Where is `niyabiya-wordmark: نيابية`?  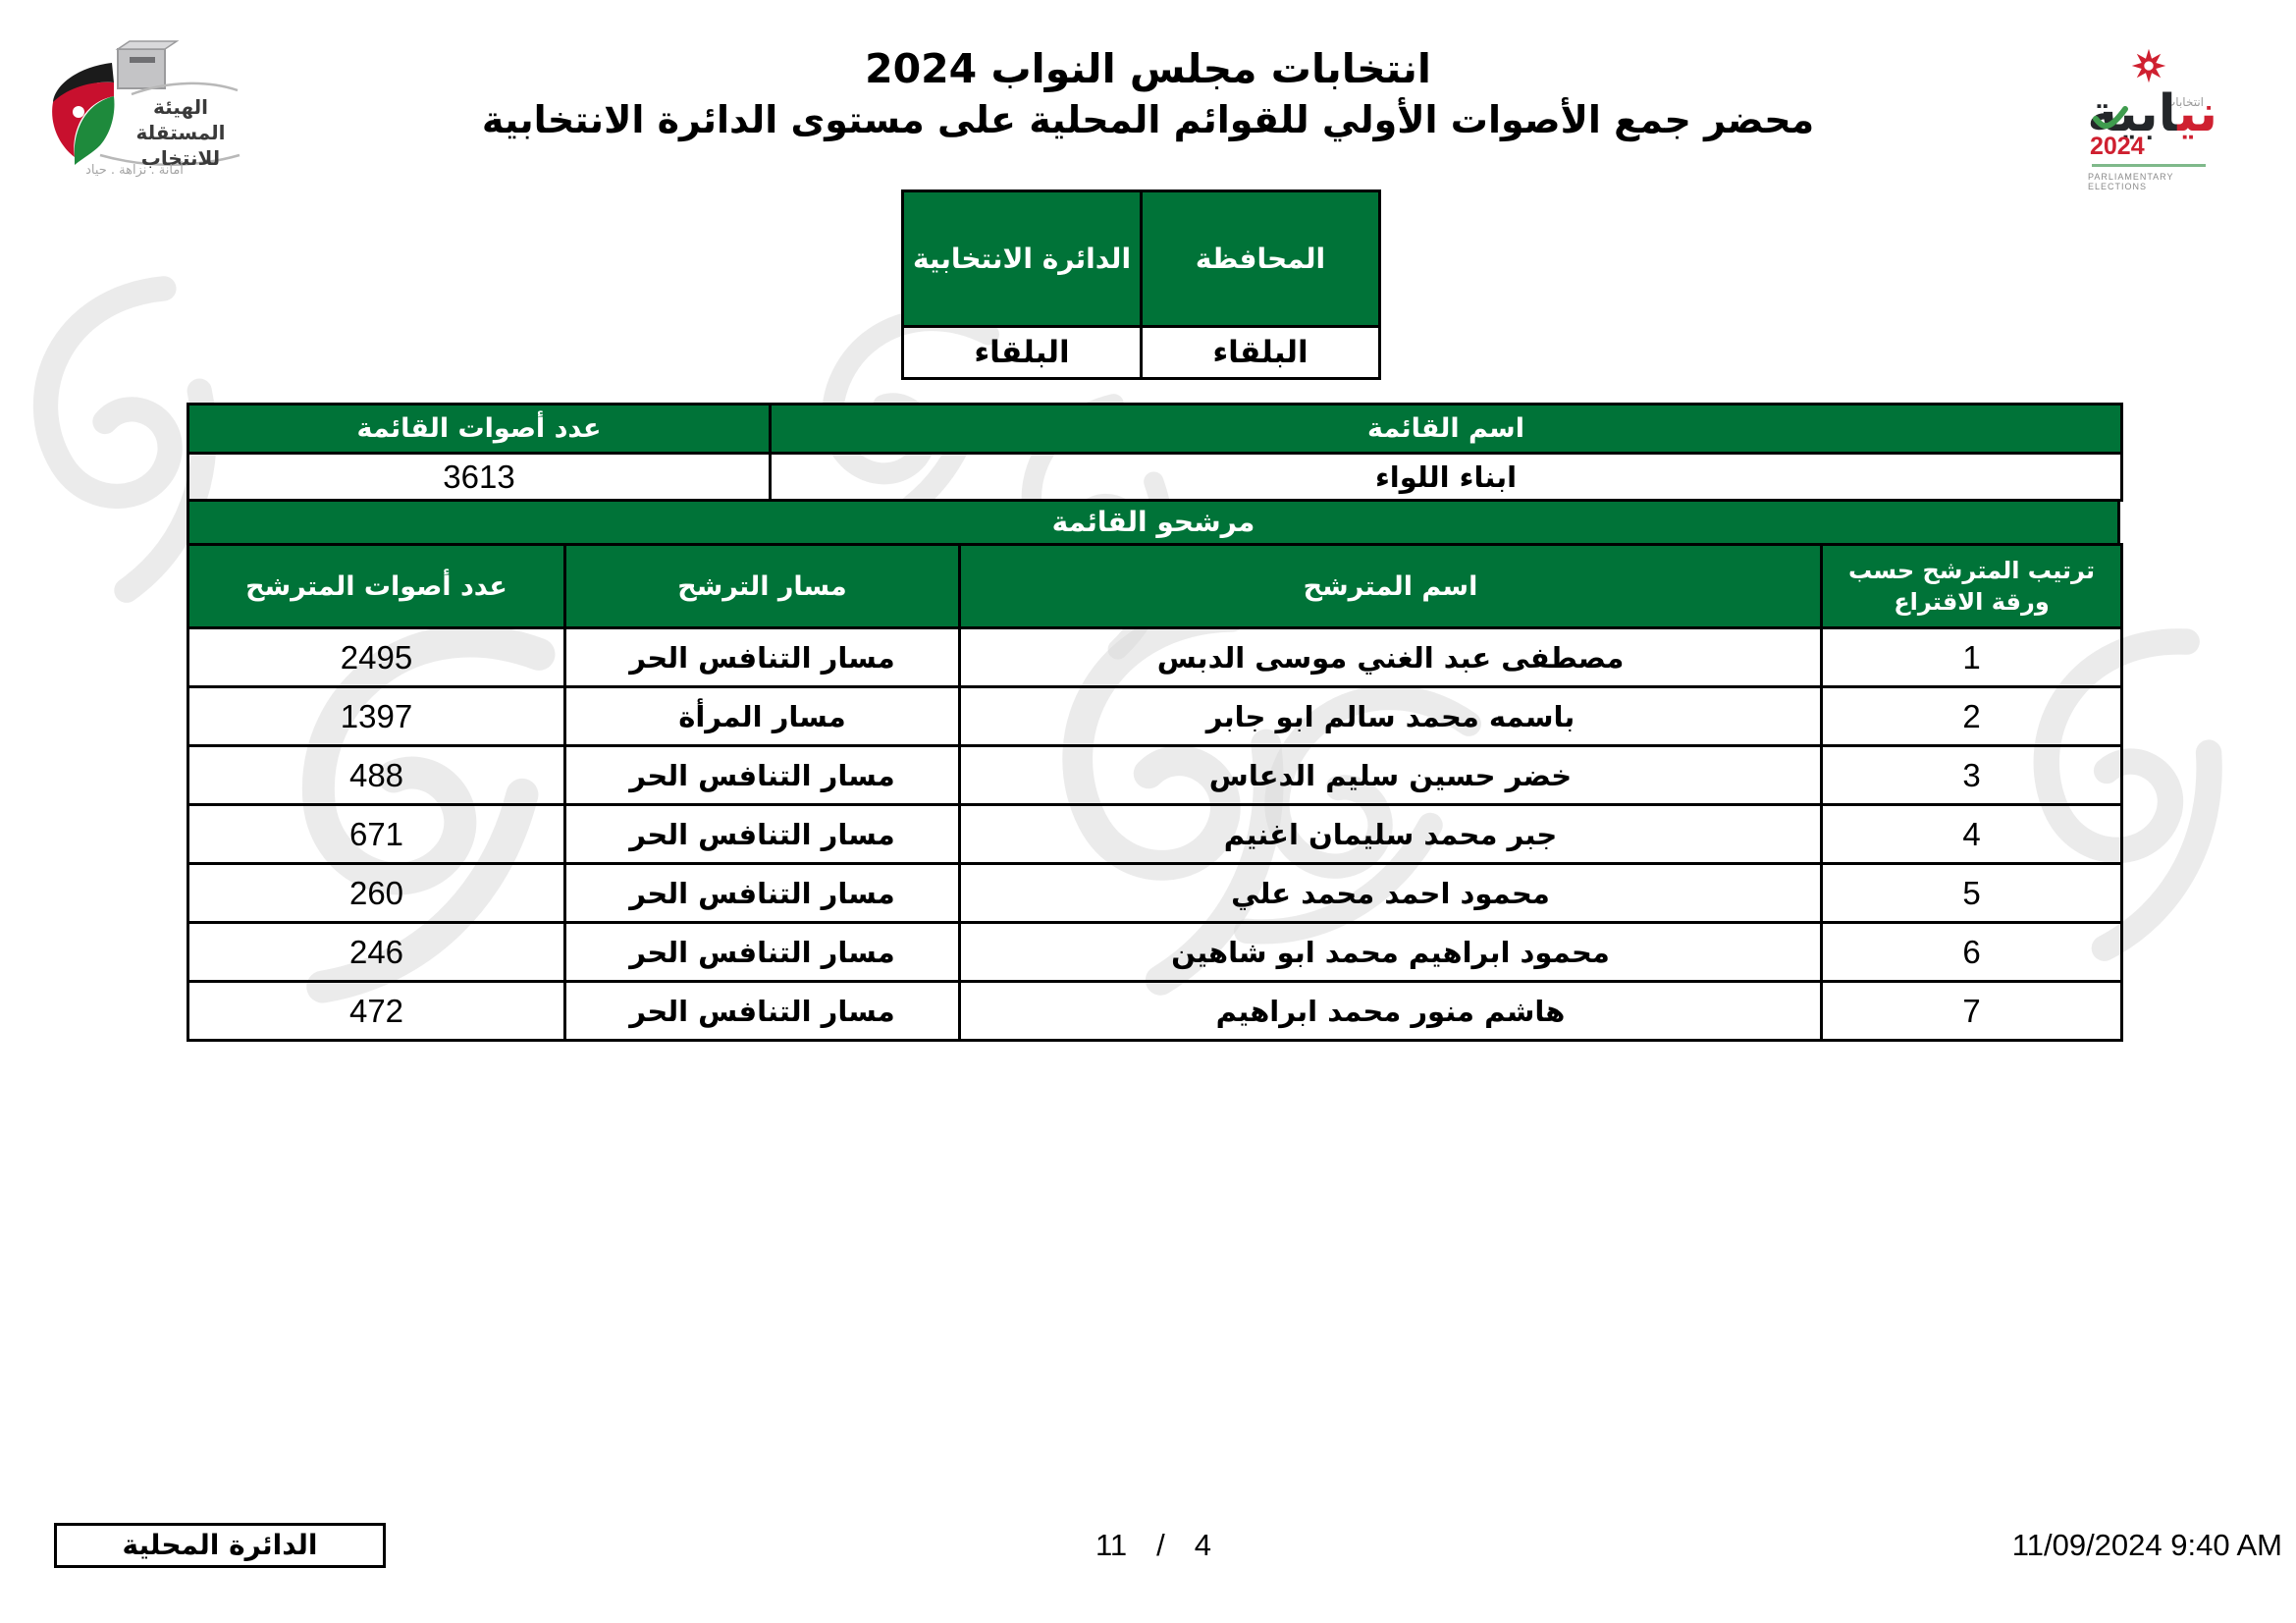 niyabiya-wordmark: نيابية is located at coordinates (2152, 114).